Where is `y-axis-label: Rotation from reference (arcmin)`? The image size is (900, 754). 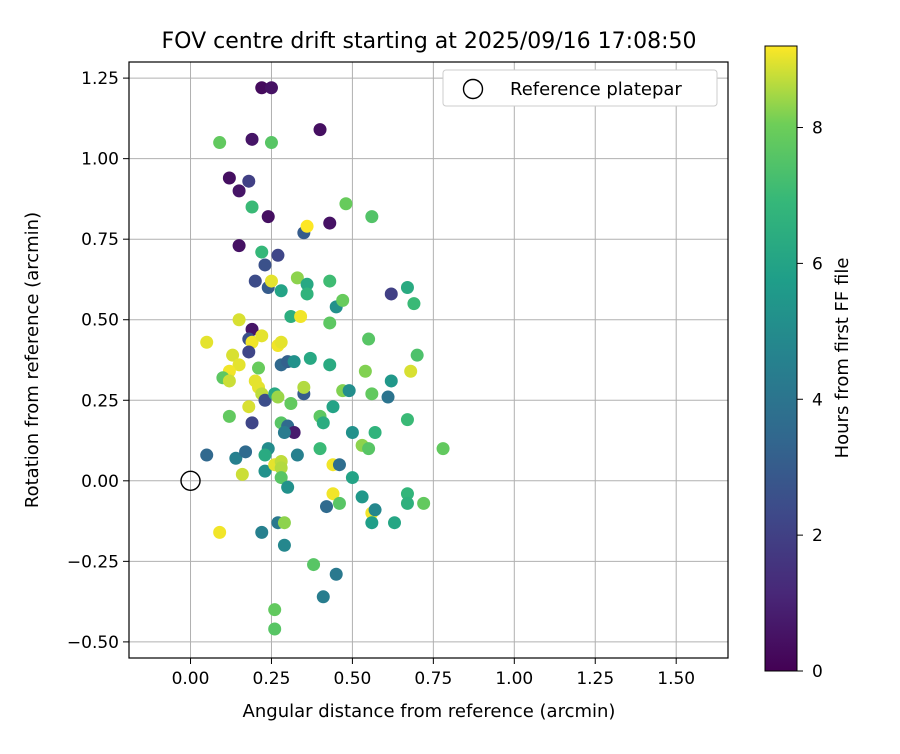
y-axis-label: Rotation from reference (arcmin) is located at coordinates (32, 360).